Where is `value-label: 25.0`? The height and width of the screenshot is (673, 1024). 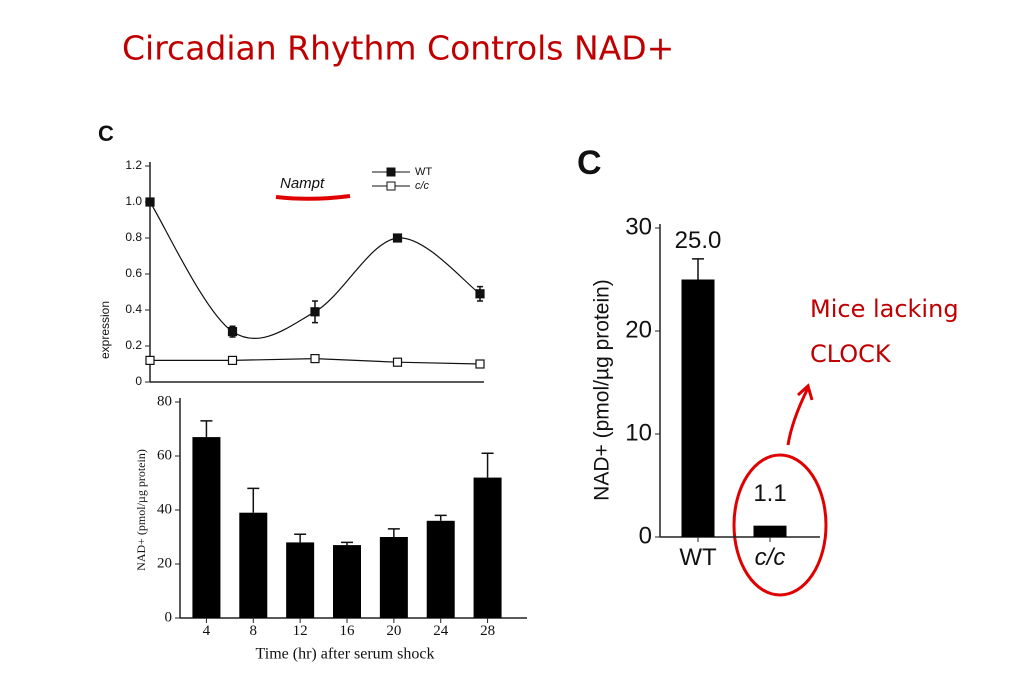
value-label: 25.0 is located at coordinates (698, 240).